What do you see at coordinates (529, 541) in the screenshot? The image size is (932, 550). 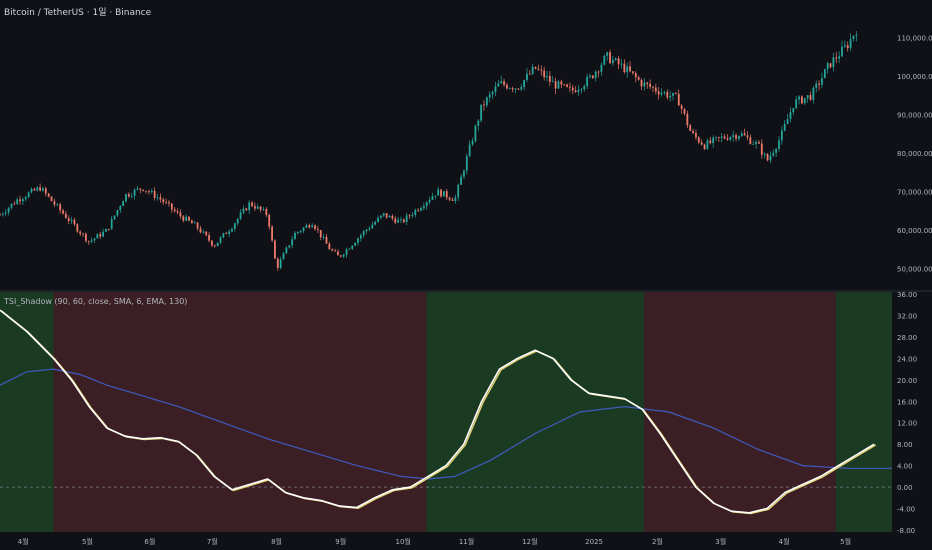 I see `time-tick-label: 12월` at bounding box center [529, 541].